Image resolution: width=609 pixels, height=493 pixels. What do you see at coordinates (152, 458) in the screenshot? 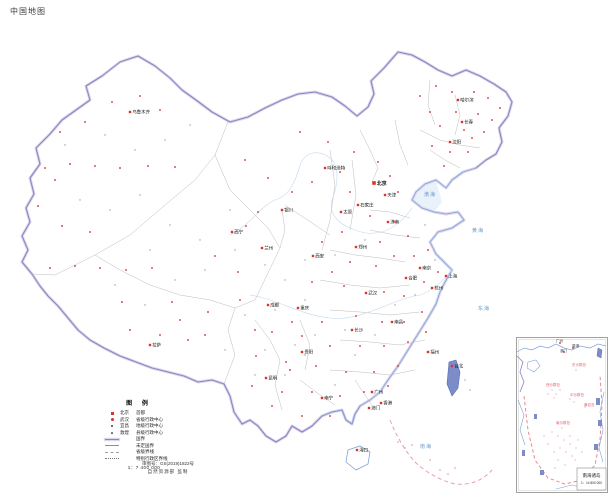
I see `legend-item-desc: 特别行政区界线` at bounding box center [152, 458].